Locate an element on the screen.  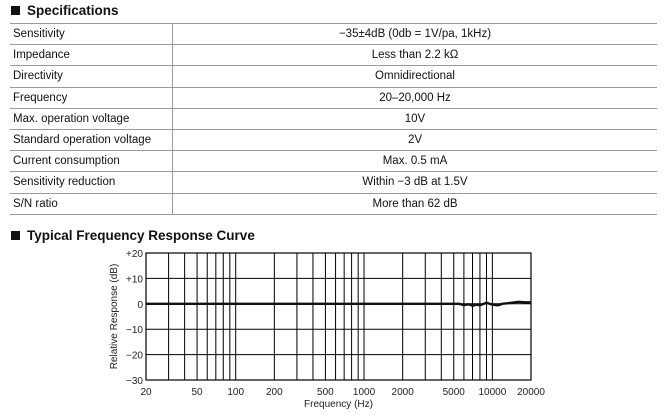
spec-value: Max. 0.5 mA is located at coordinates (414, 161).